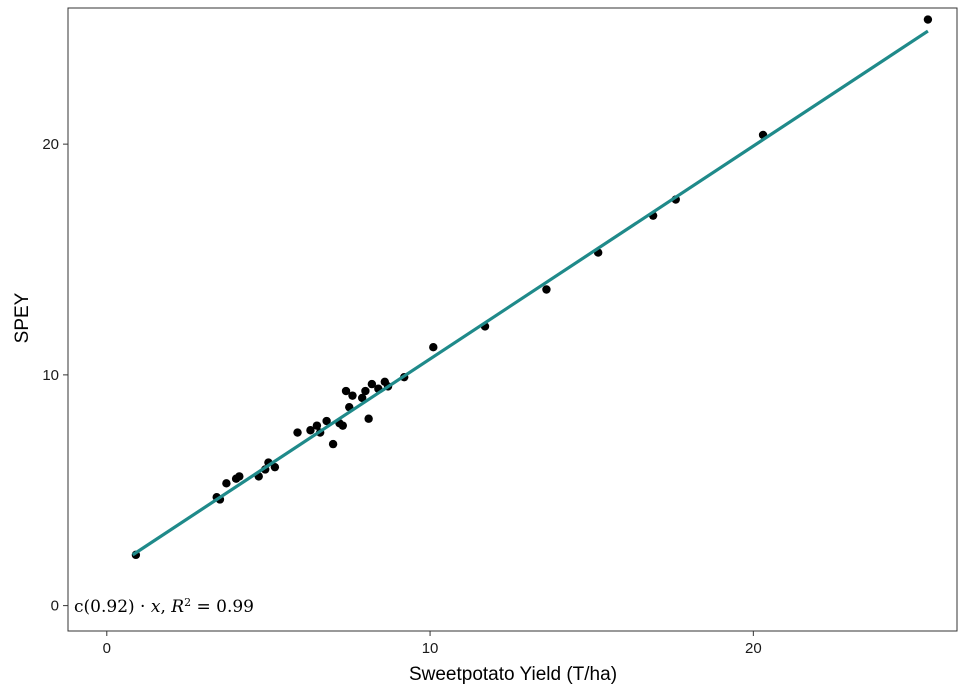  What do you see at coordinates (107, 648) in the screenshot?
I see `x-tick-label: 0` at bounding box center [107, 648].